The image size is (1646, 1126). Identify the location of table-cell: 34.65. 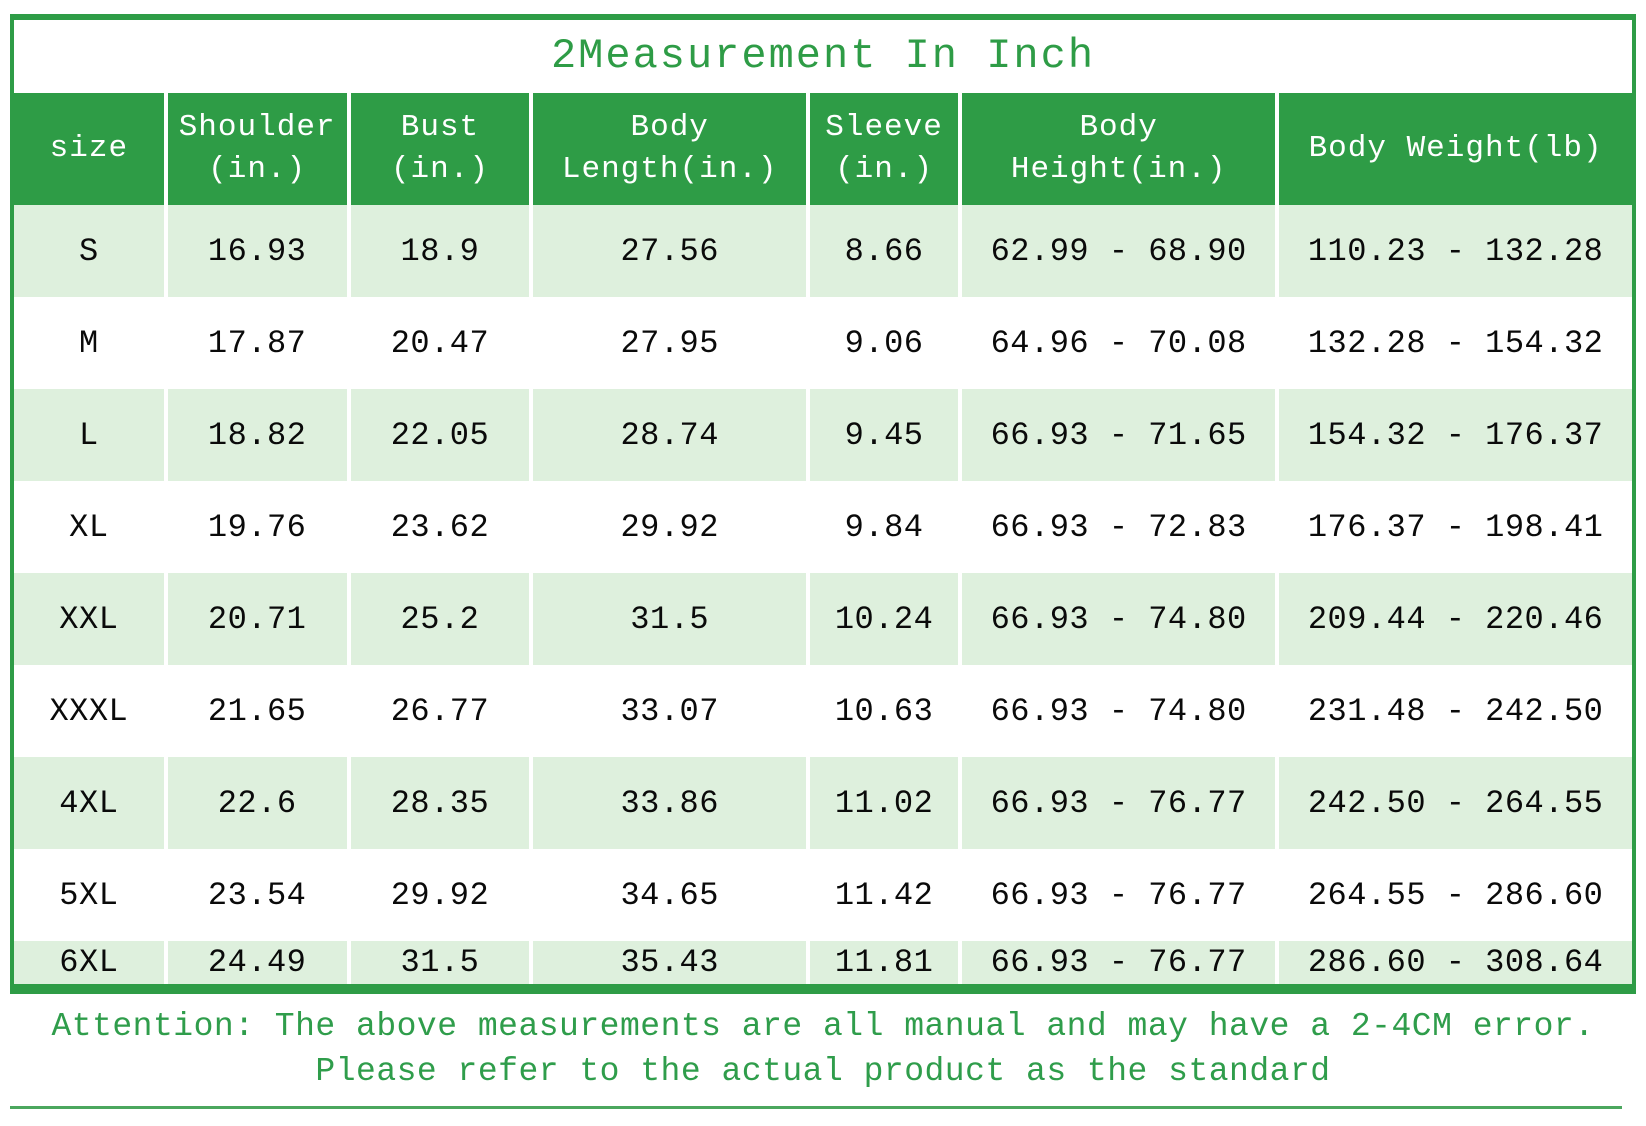
(672, 895).